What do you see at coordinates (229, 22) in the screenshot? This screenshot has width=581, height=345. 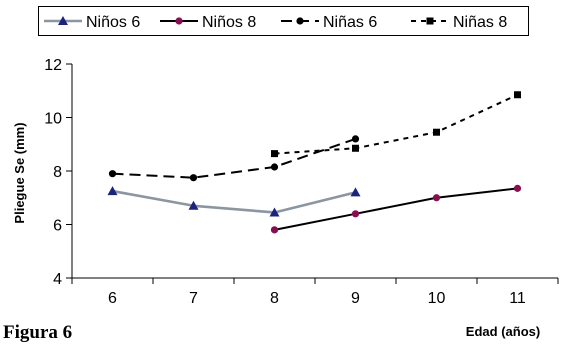 I see `legend-label: Niños 8` at bounding box center [229, 22].